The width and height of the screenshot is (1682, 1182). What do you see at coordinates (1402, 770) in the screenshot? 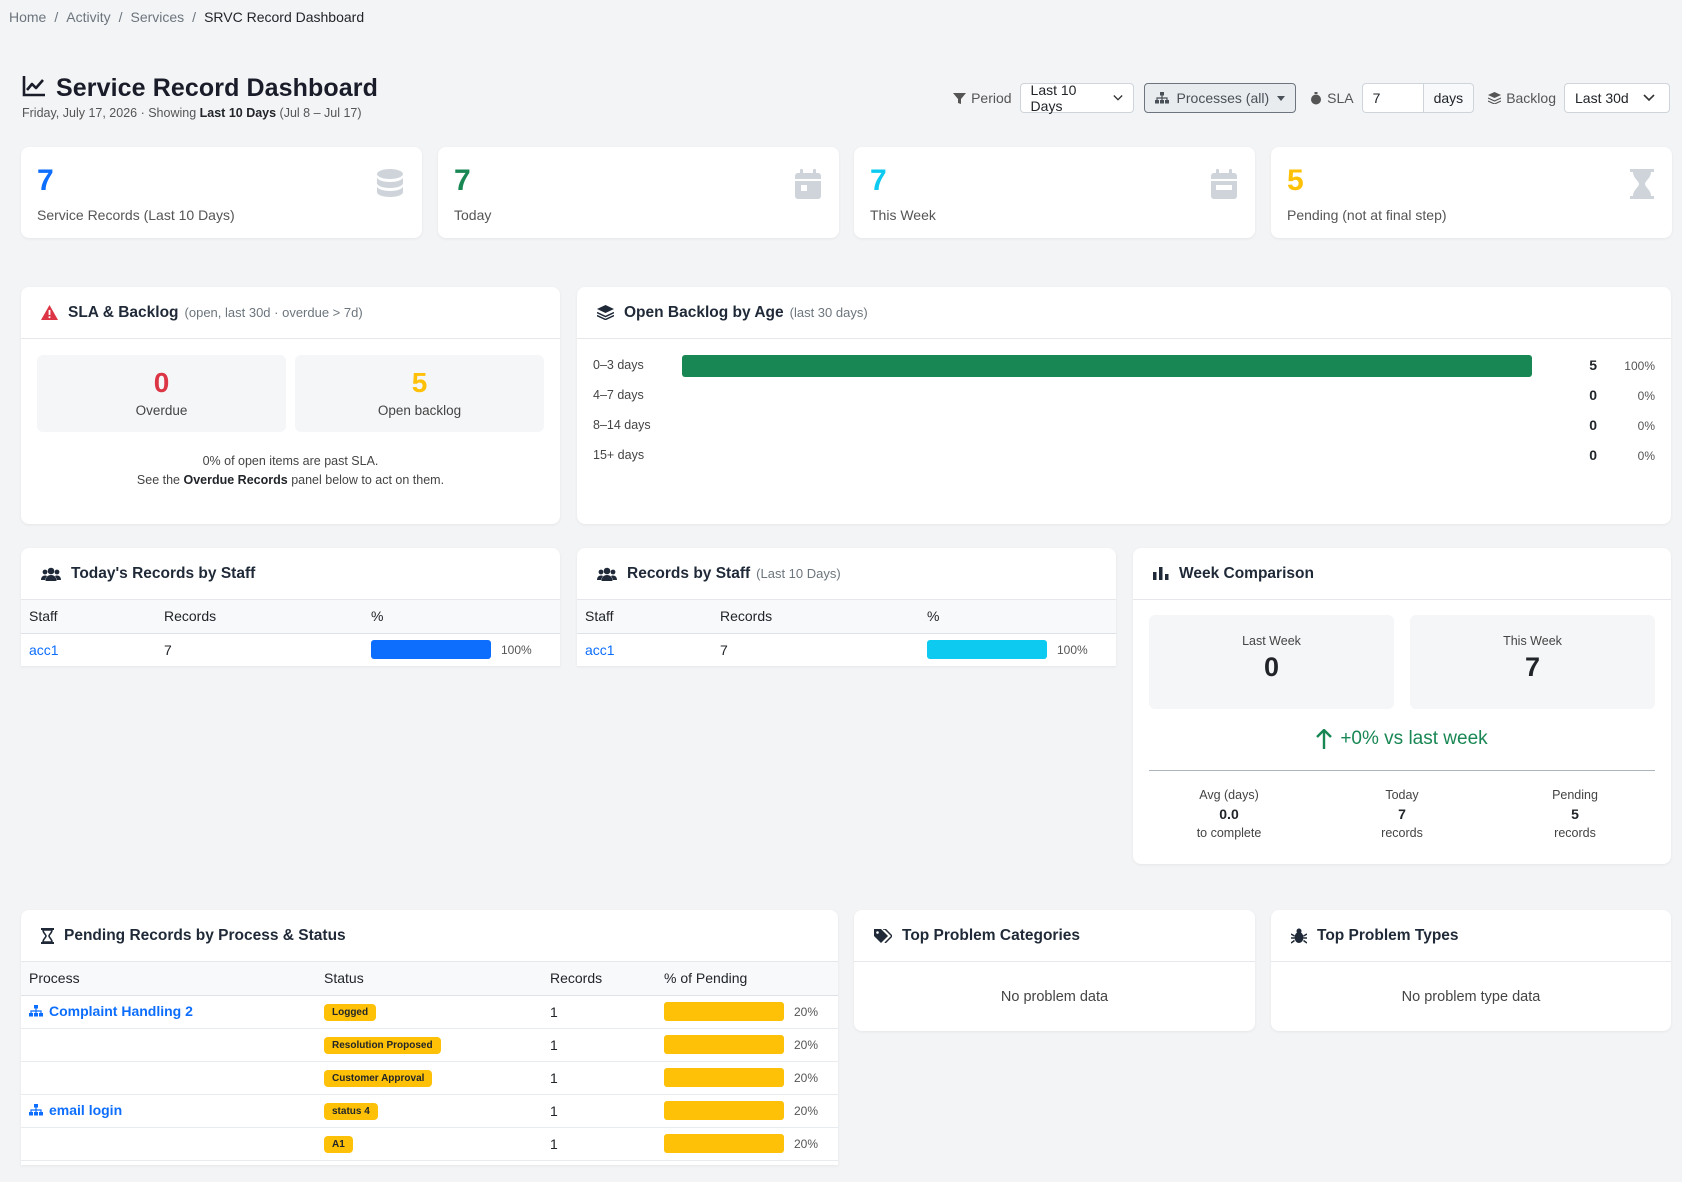
I see `divider` at bounding box center [1402, 770].